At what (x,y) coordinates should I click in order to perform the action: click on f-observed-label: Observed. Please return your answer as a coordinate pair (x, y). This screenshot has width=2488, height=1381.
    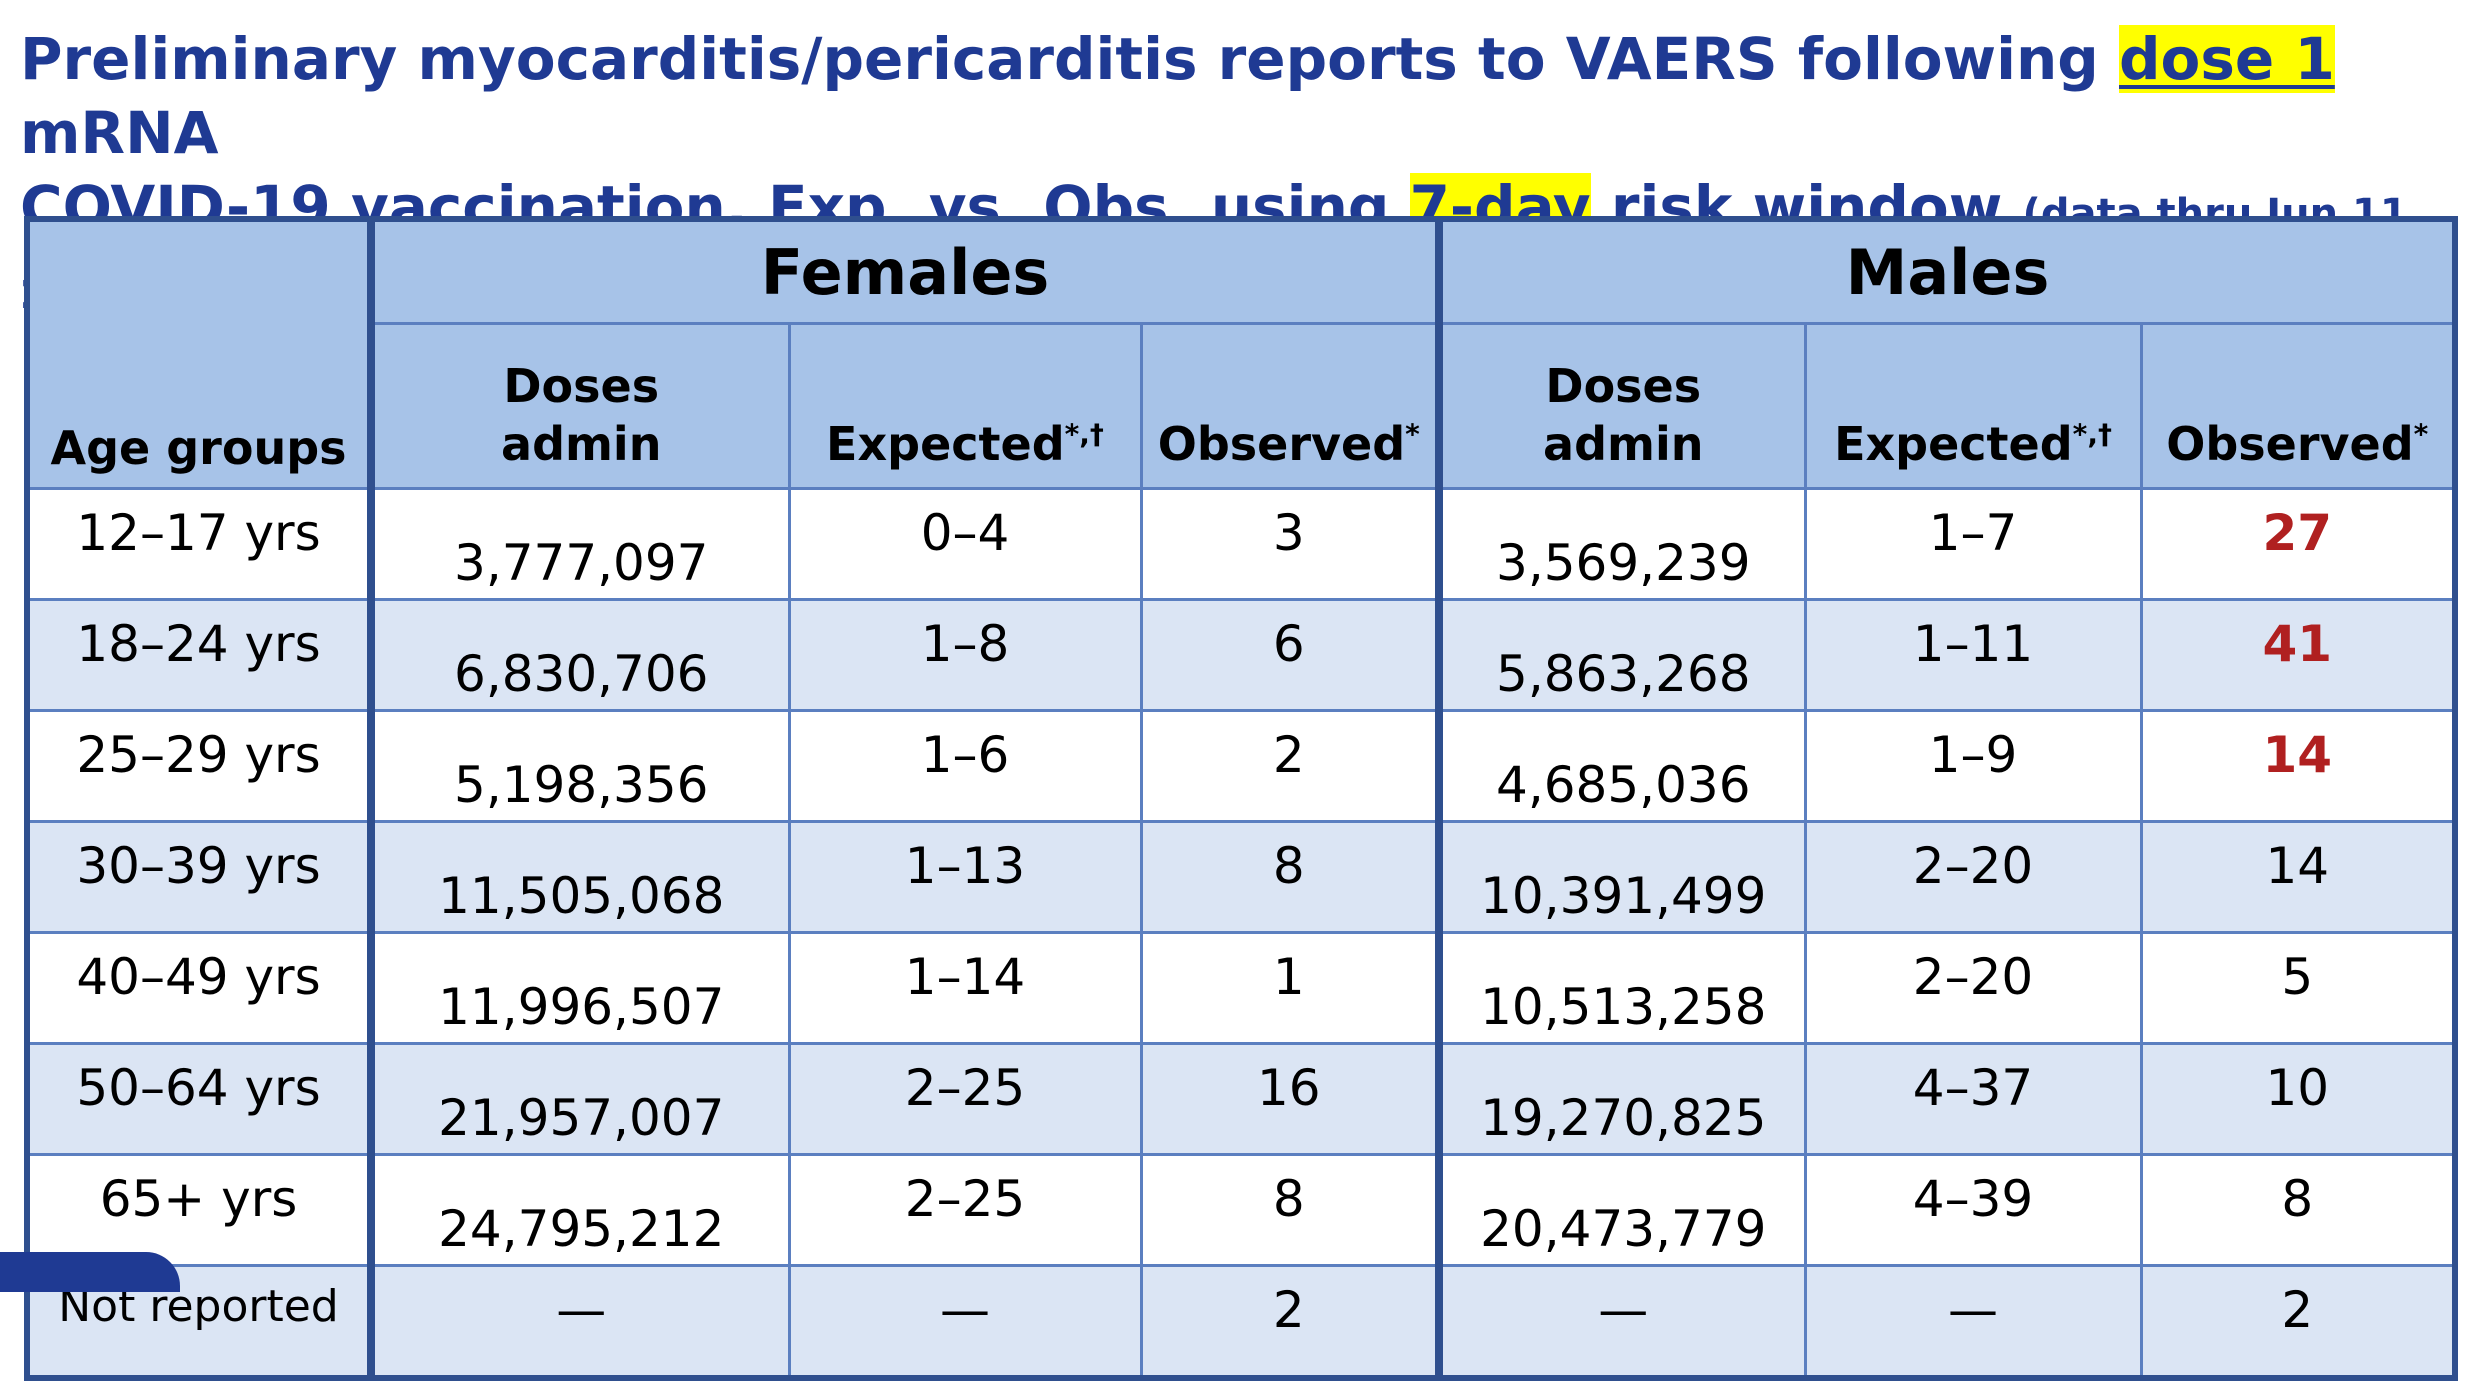
    Looking at the image, I should click on (1281, 444).